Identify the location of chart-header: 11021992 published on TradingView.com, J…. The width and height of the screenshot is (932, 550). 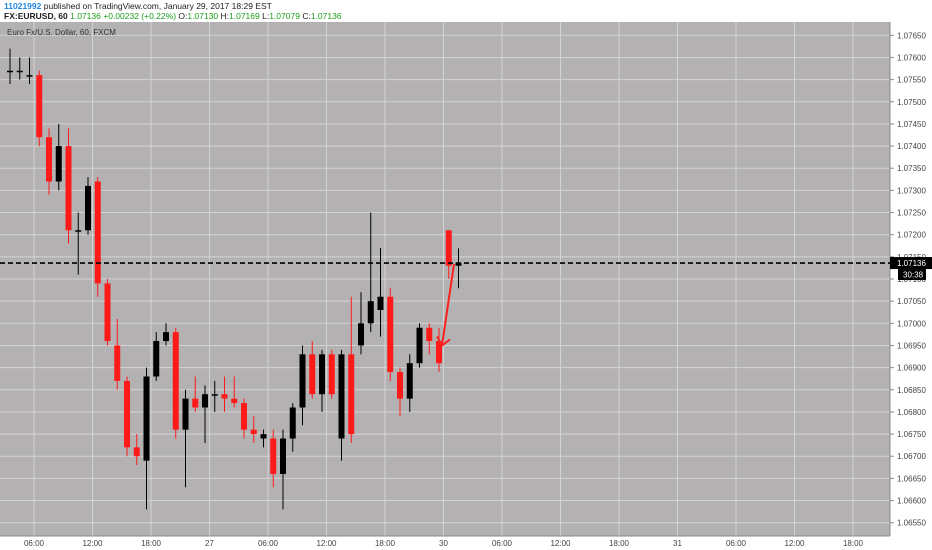
(466, 11).